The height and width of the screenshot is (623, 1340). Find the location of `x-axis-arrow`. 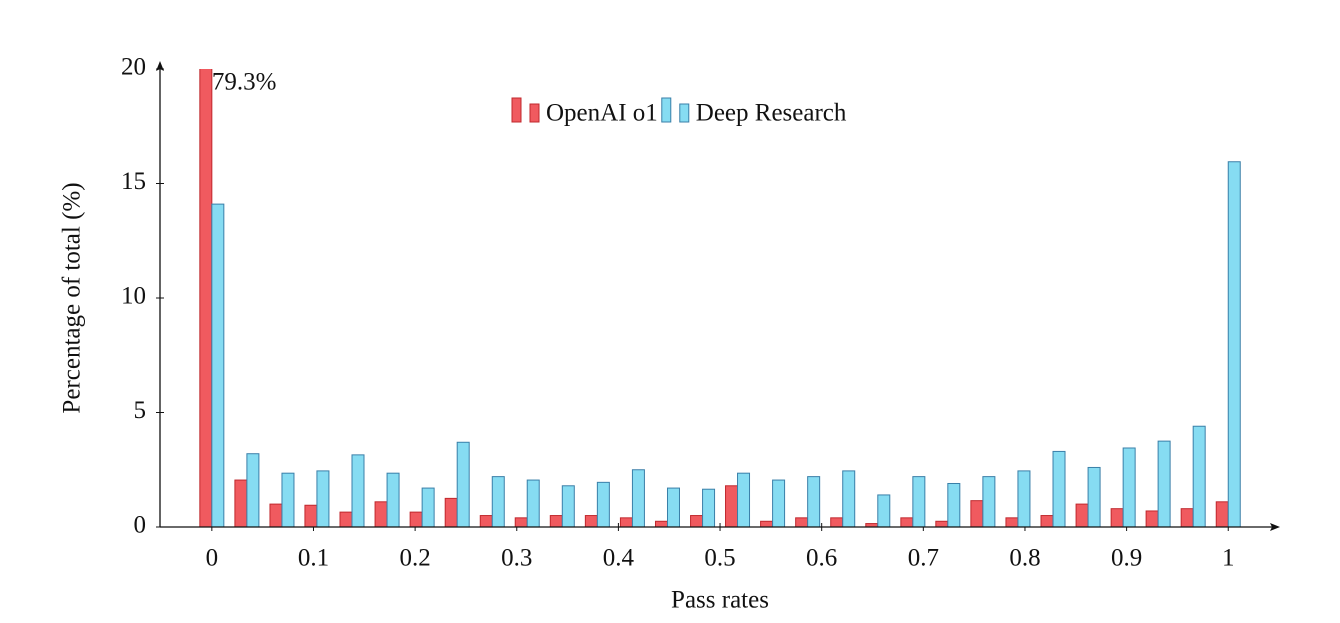

x-axis-arrow is located at coordinates (1275, 527).